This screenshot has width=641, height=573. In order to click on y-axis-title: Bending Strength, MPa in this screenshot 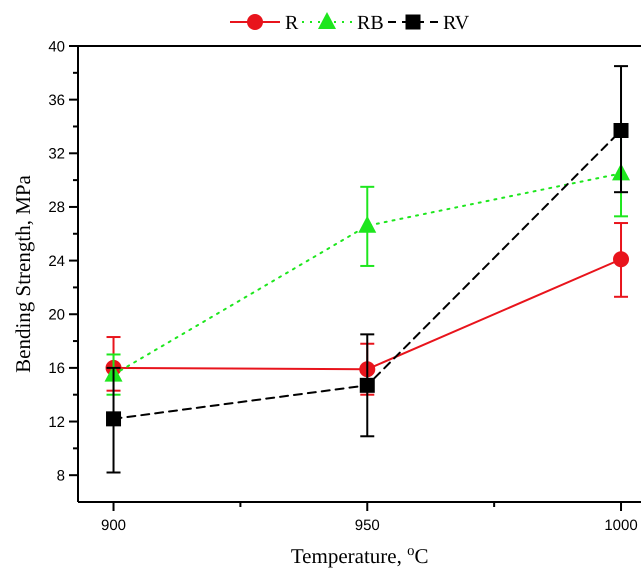, I will do `click(23, 273)`.